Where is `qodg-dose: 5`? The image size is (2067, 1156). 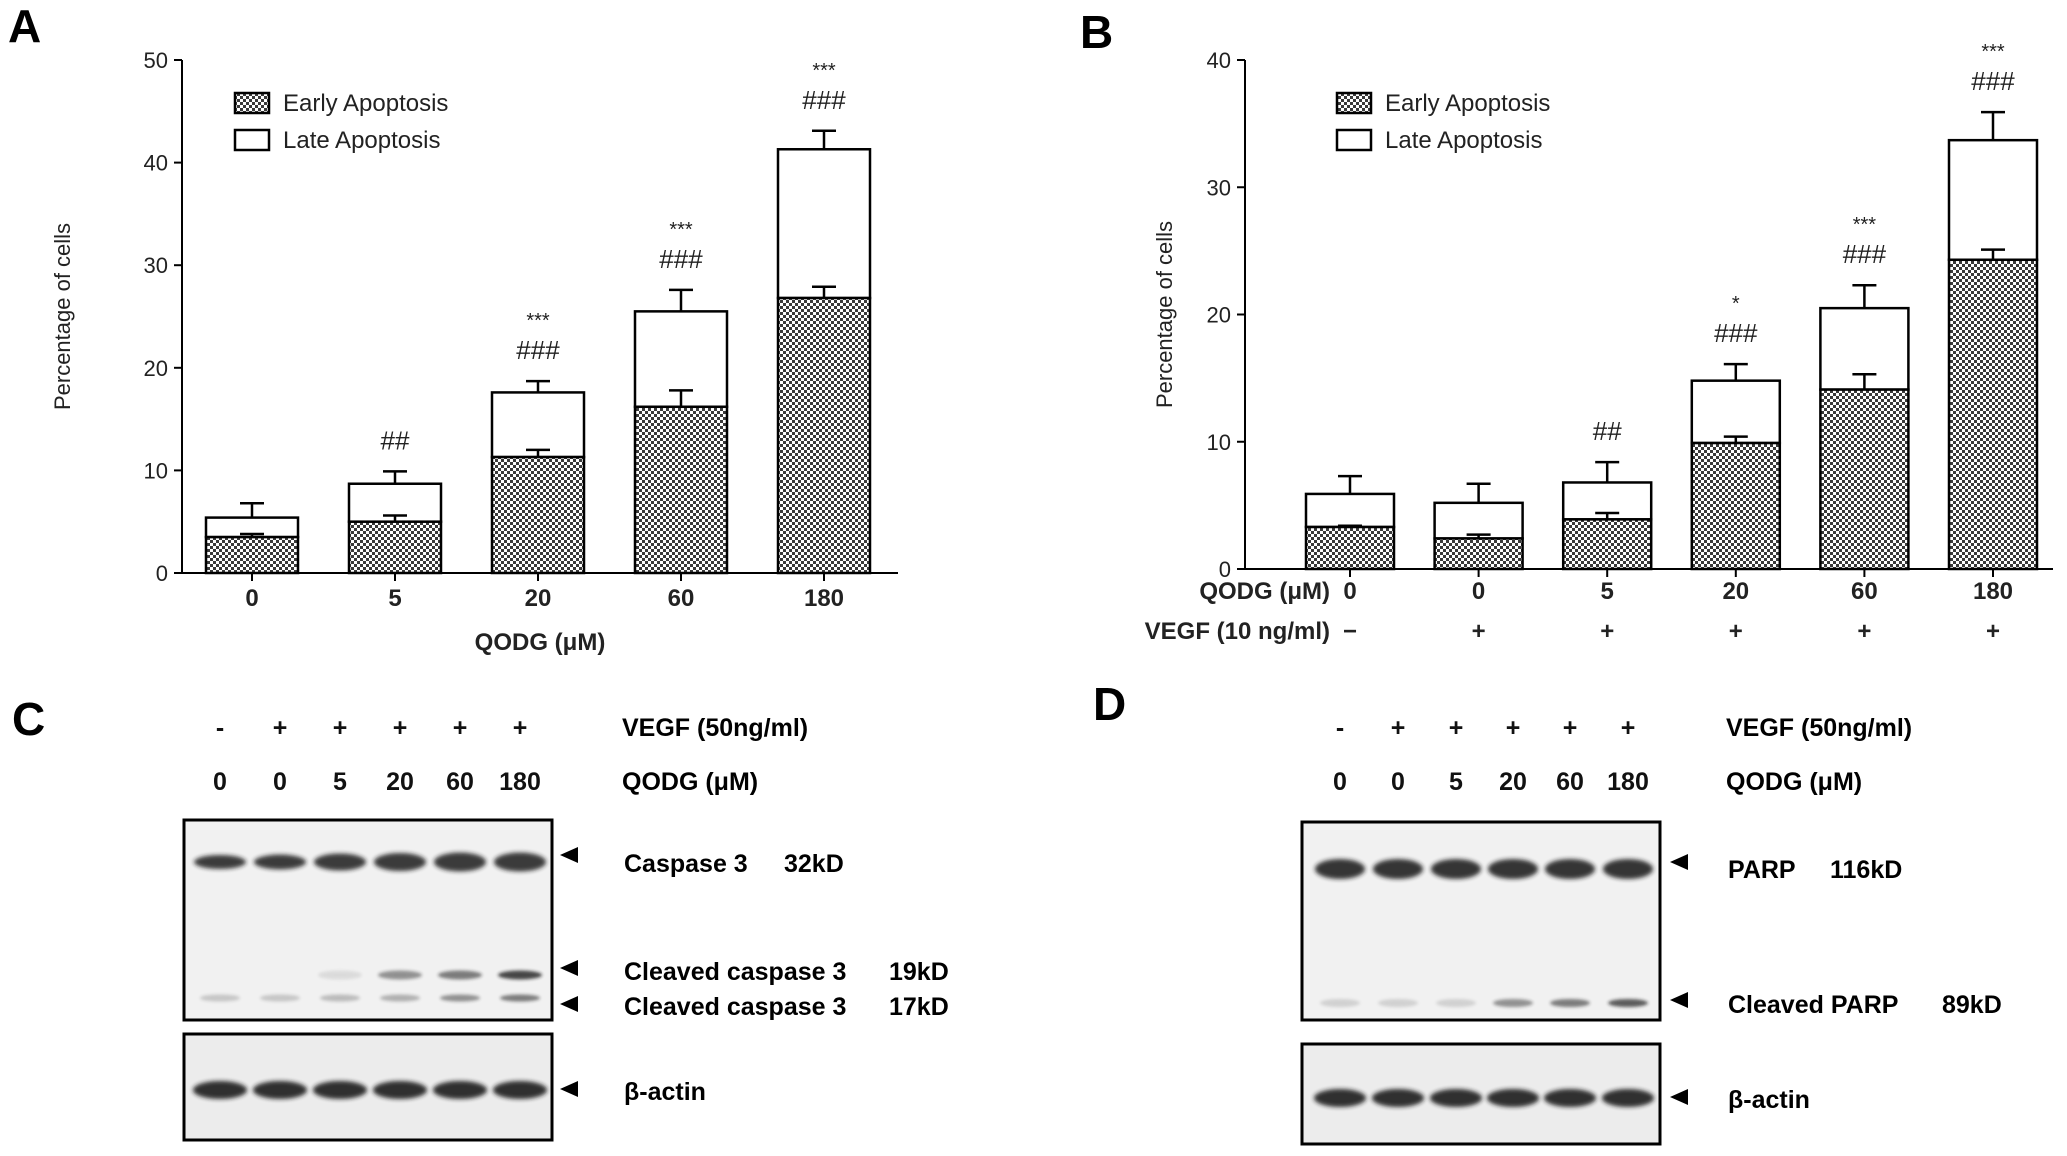
qodg-dose: 5 is located at coordinates (340, 782).